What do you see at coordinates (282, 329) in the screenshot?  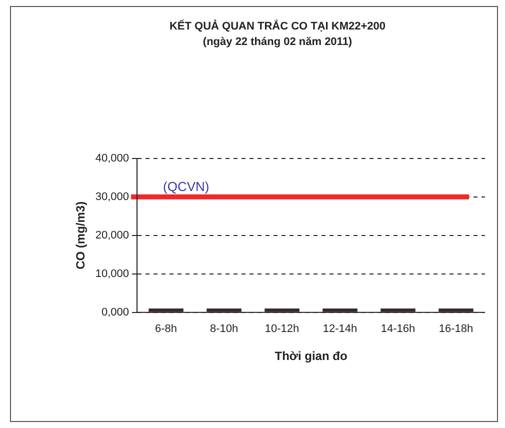 I see `x-tick-label: 10-12h` at bounding box center [282, 329].